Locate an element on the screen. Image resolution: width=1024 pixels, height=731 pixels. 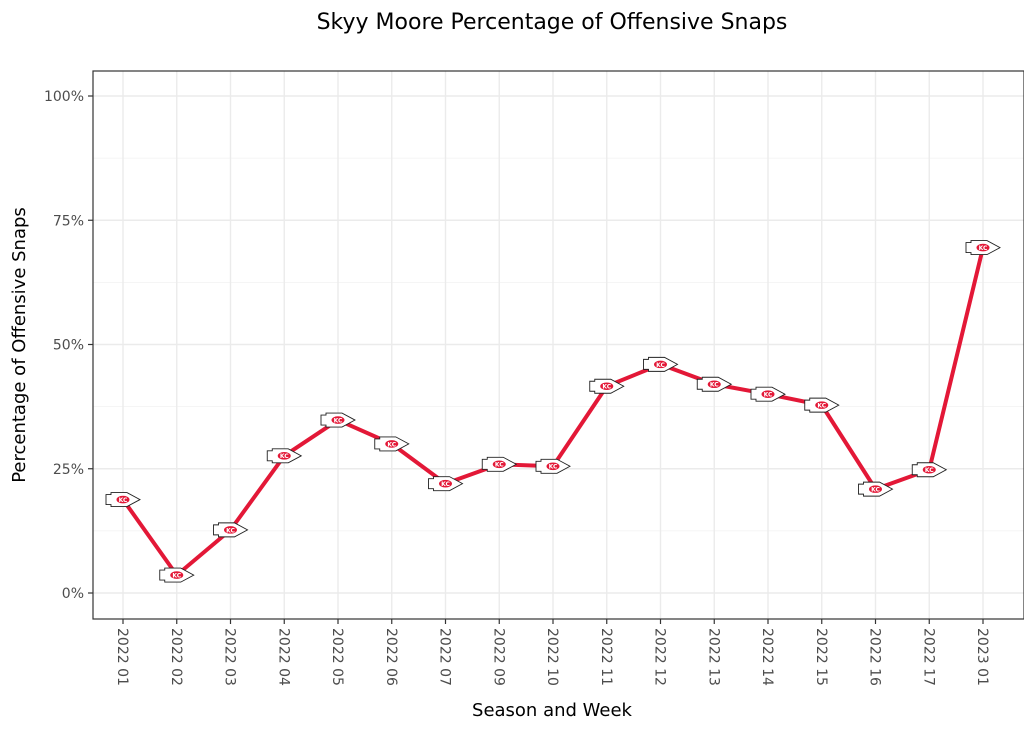
x-tick-label: 2022 05 is located at coordinates (337, 657).